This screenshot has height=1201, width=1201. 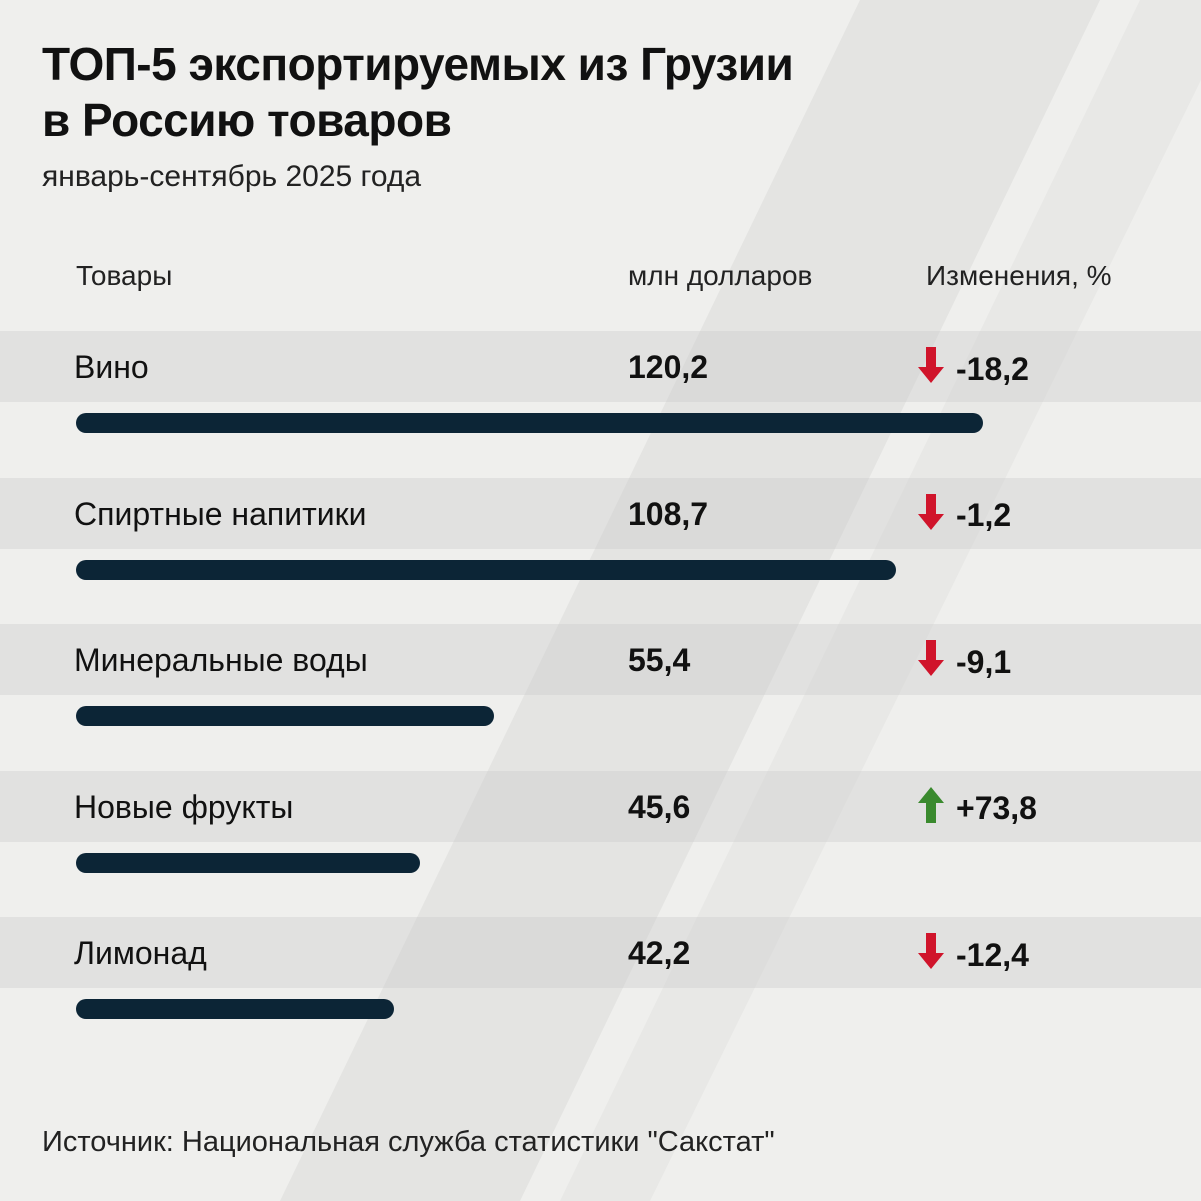 I want to click on category-label: Минеральные воды, so click(x=221, y=660).